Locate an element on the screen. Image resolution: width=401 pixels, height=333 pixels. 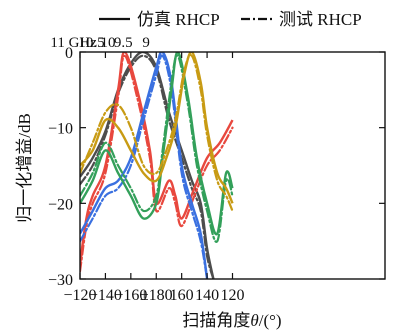
legend-meas-label: 测试 RHCP is located at coordinates (320, 19).